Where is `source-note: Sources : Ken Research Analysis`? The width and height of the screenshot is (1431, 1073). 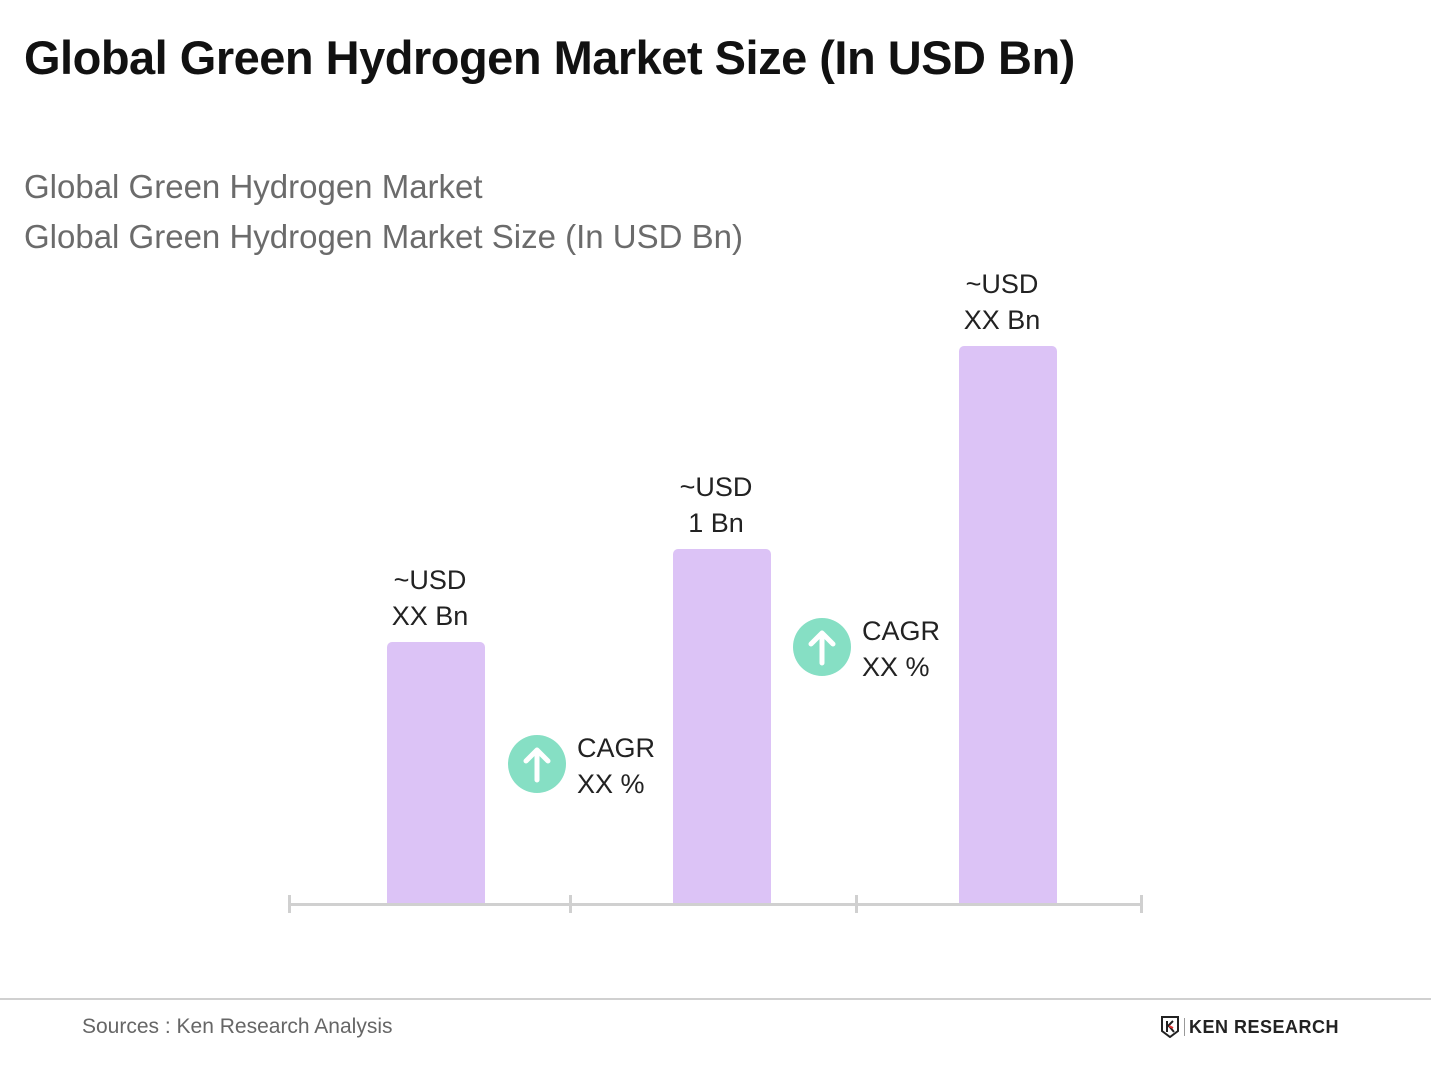 source-note: Sources : Ken Research Analysis is located at coordinates (237, 1026).